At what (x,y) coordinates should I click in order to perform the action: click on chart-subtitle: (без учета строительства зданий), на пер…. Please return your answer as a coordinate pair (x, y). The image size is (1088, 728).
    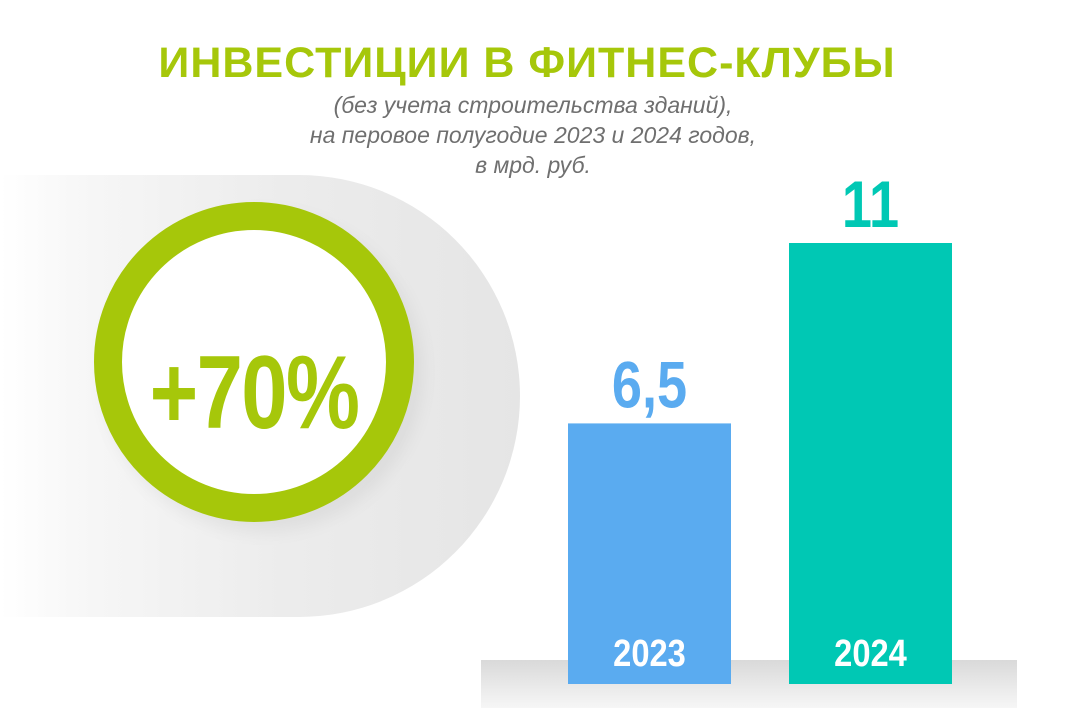
    Looking at the image, I should click on (533, 135).